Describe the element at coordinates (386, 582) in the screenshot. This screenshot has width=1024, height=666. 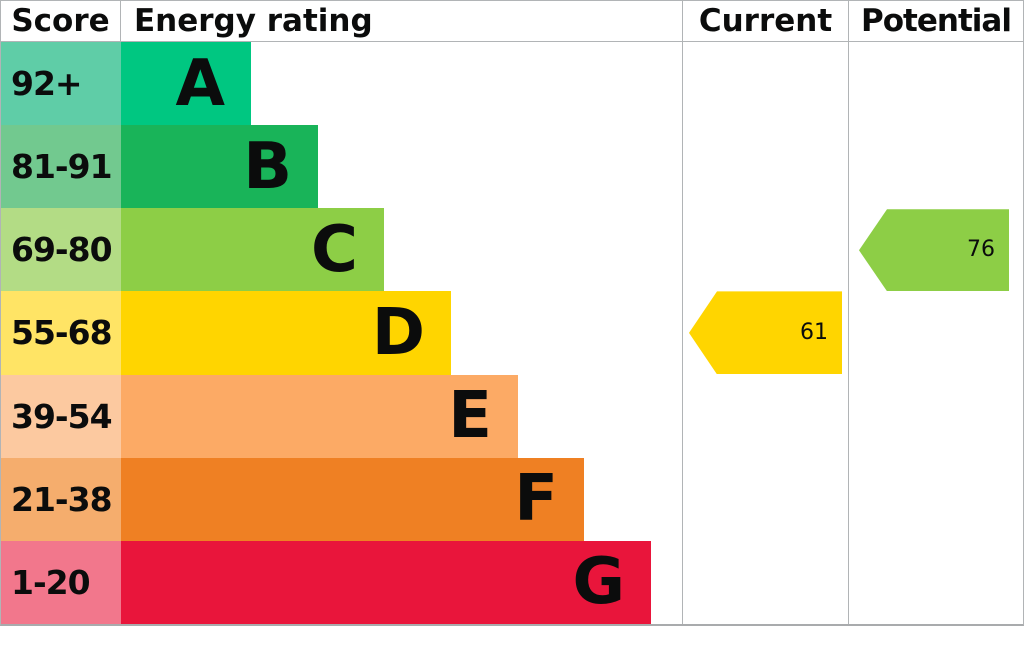
I see `rating-bar-g: G` at that location.